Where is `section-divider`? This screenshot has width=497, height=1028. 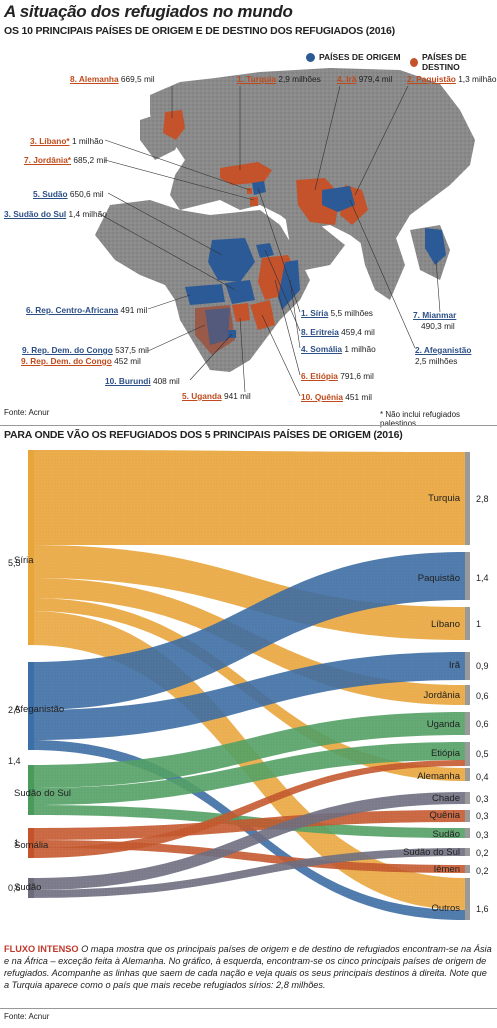 section-divider is located at coordinates (248, 425).